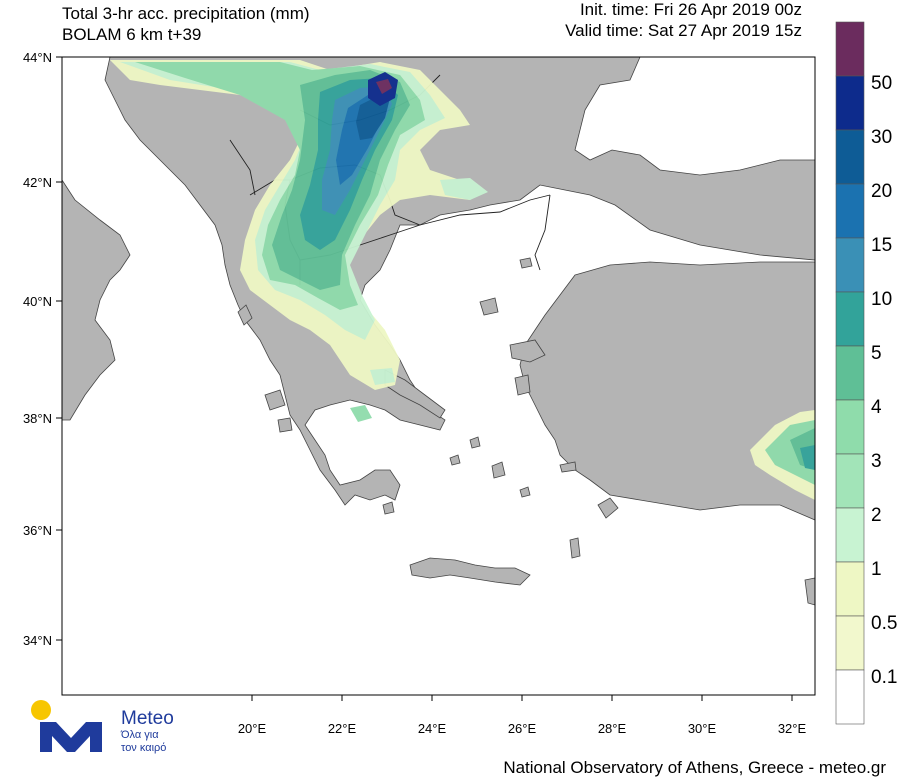  What do you see at coordinates (489, 306) in the screenshot?
I see `land-limnos` at bounding box center [489, 306].